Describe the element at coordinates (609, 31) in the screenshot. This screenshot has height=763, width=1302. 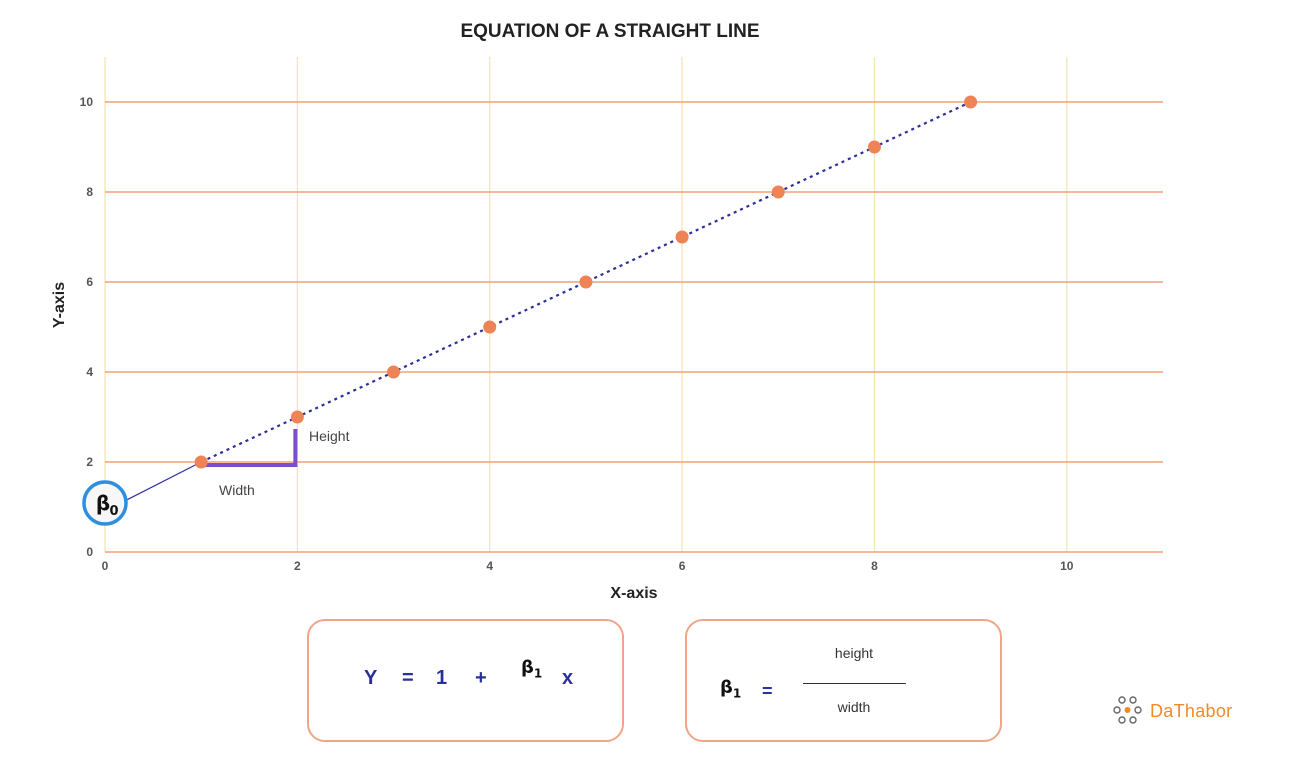
I see `chart-title: EQUATION OF A STRAIGHT LINE` at that location.